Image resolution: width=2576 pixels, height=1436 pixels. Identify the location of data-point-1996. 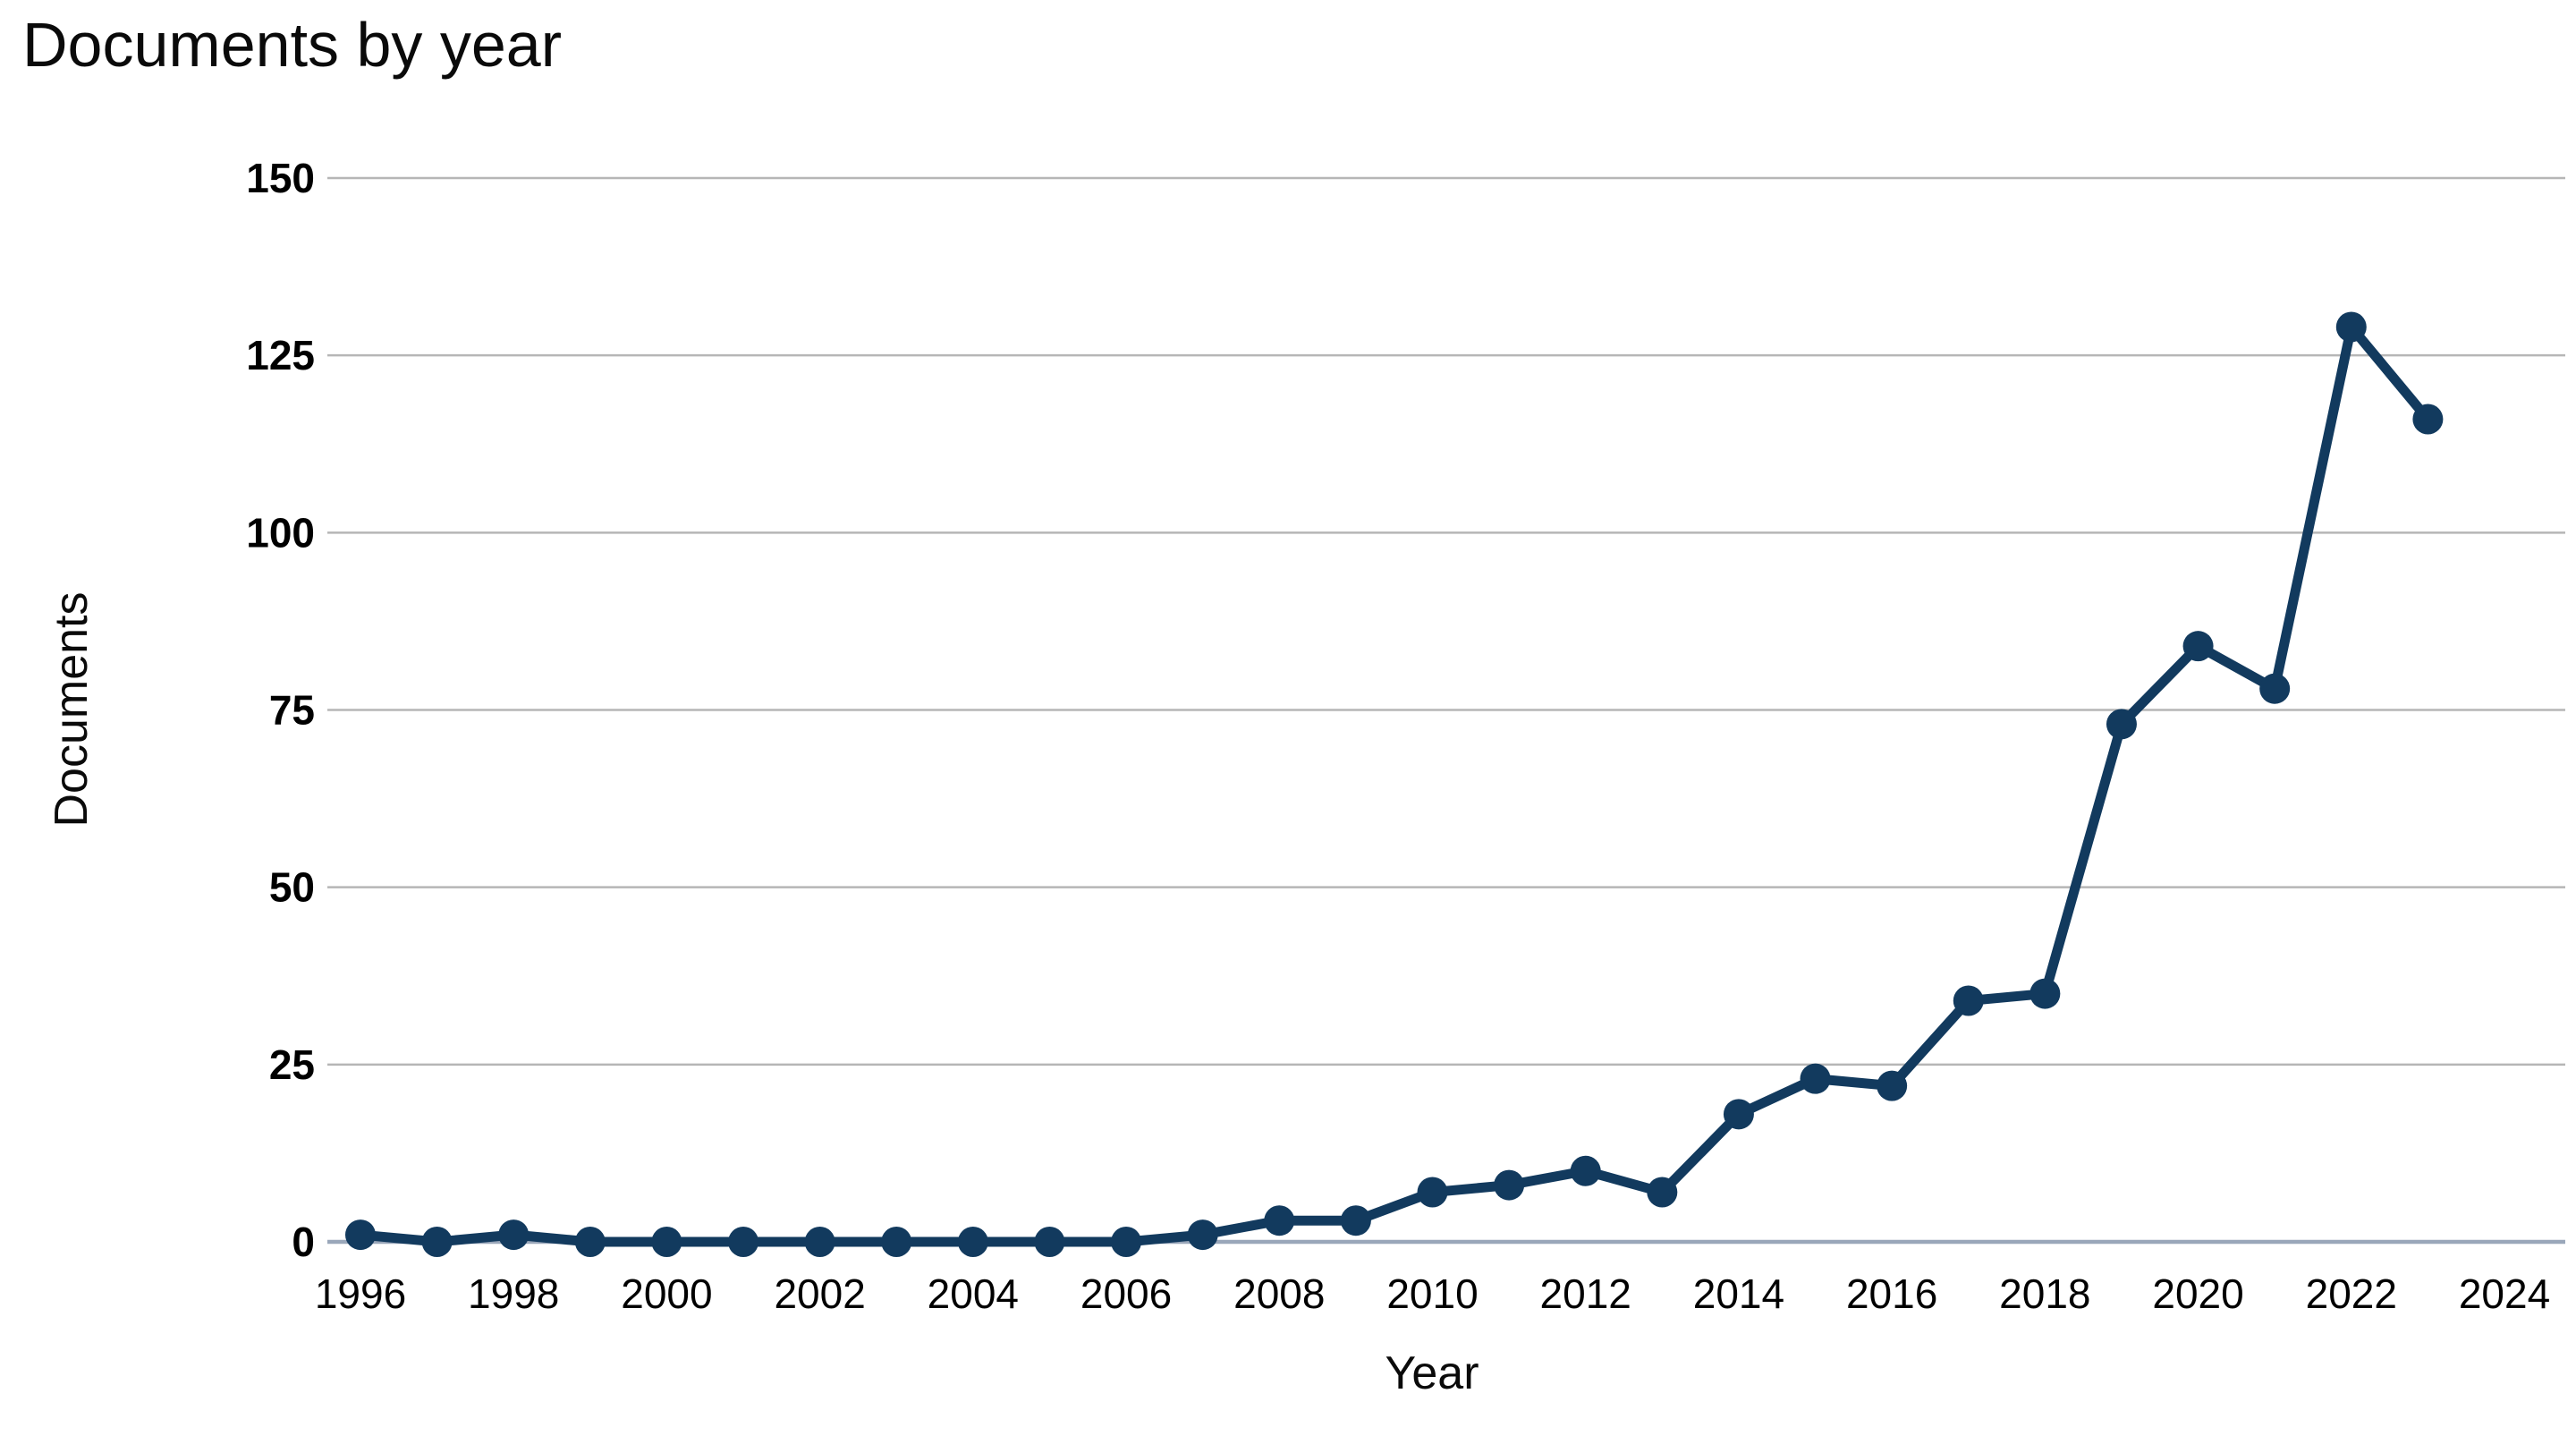
(360, 1235).